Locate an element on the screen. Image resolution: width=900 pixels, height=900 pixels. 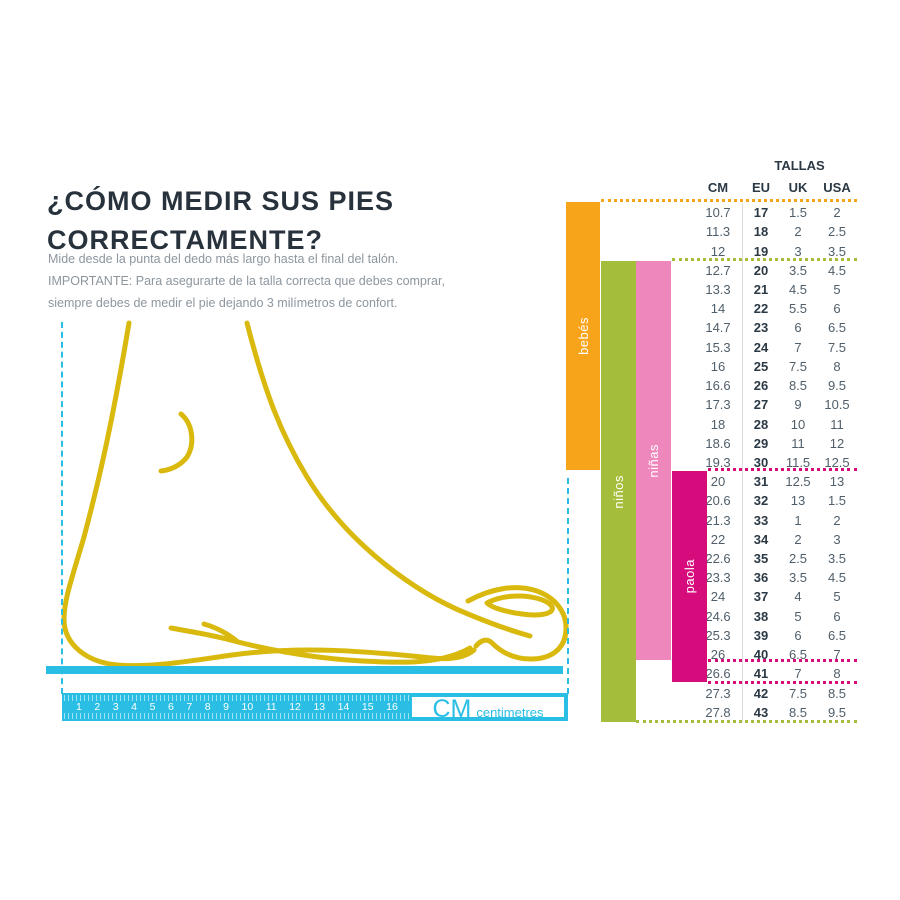
cm-cell: 18 is located at coordinates (718, 424).